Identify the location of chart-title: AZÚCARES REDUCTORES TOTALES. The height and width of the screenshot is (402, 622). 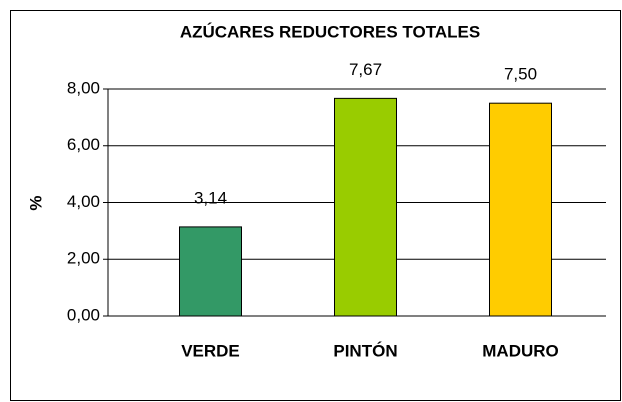
(330, 31).